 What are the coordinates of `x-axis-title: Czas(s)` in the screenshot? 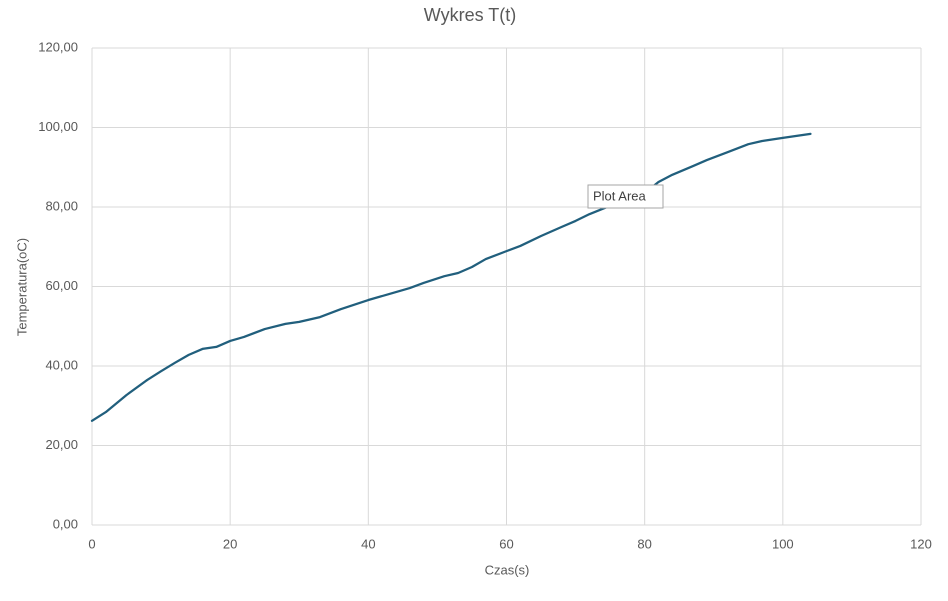 It's located at (507, 569).